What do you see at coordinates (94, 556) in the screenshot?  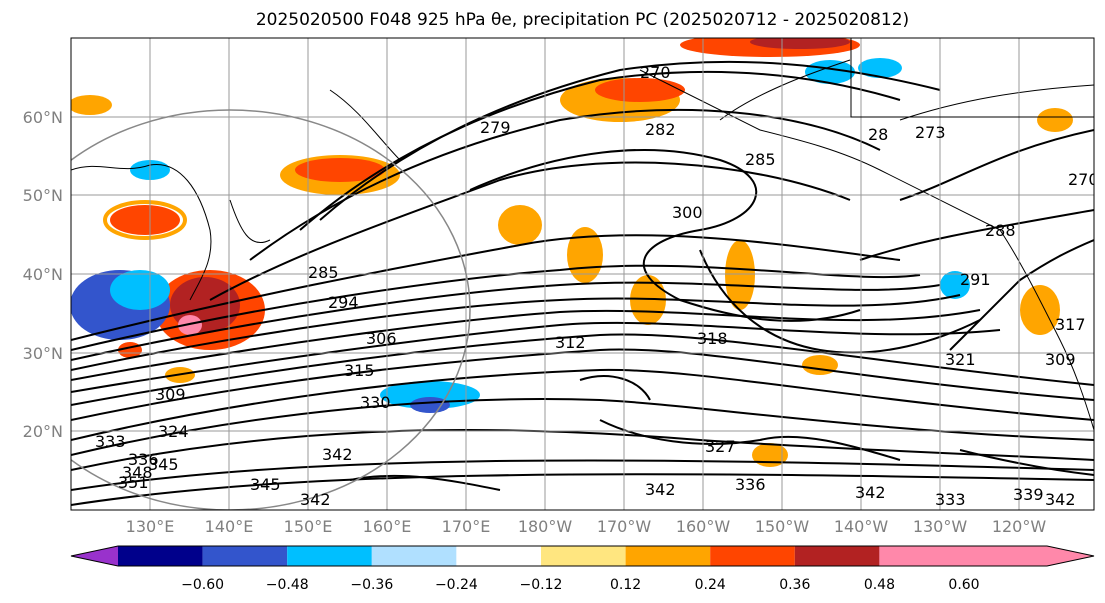 I see `colorbar-extend-left` at bounding box center [94, 556].